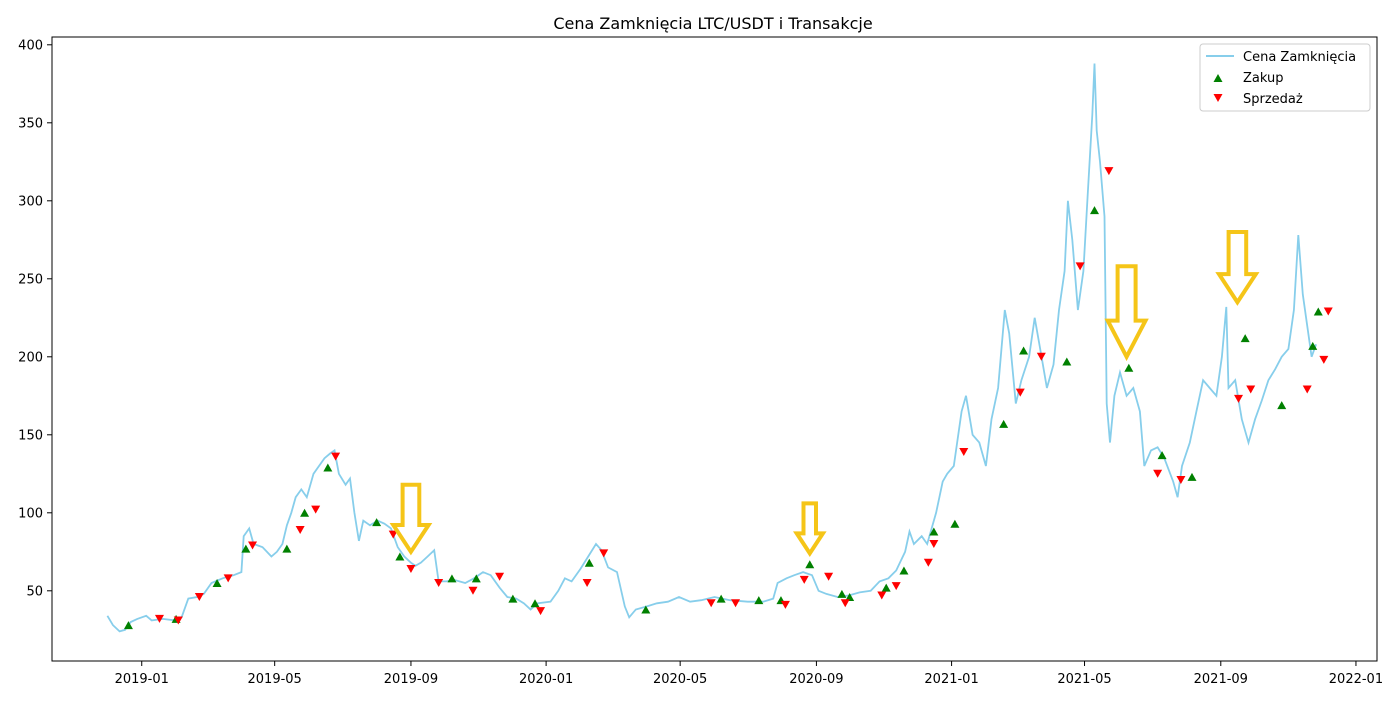 This screenshot has width=1400, height=702. What do you see at coordinates (1299, 57) in the screenshot?
I see `legend-label-close: Cena Zamknięcia` at bounding box center [1299, 57].